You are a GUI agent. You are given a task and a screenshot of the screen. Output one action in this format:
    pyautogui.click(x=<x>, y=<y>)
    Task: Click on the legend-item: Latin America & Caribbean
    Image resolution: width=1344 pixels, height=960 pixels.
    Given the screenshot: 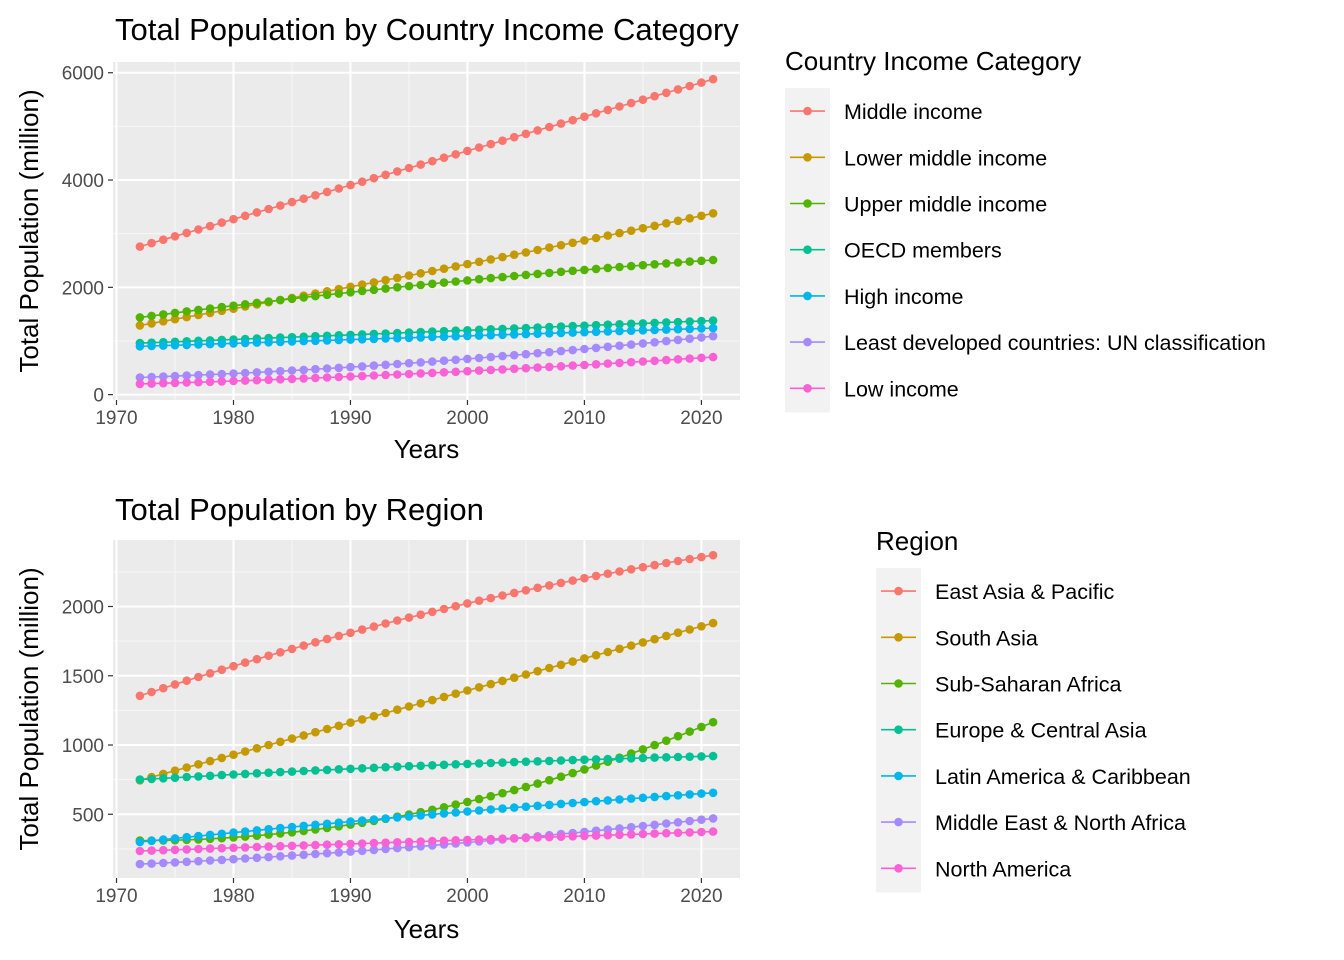 What is the action you would take?
    pyautogui.click(x=1036, y=777)
    